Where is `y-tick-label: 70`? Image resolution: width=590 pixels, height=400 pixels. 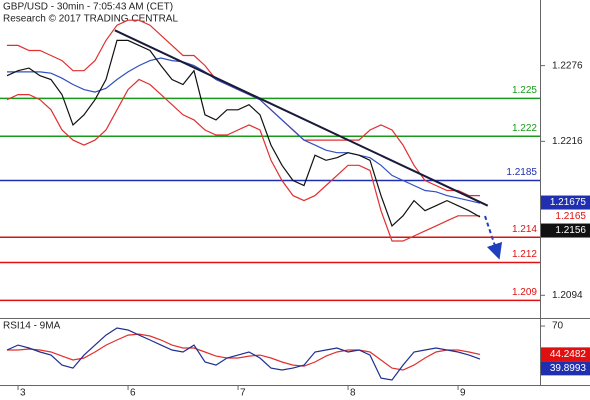 y-tick-label: 70 is located at coordinates (558, 326).